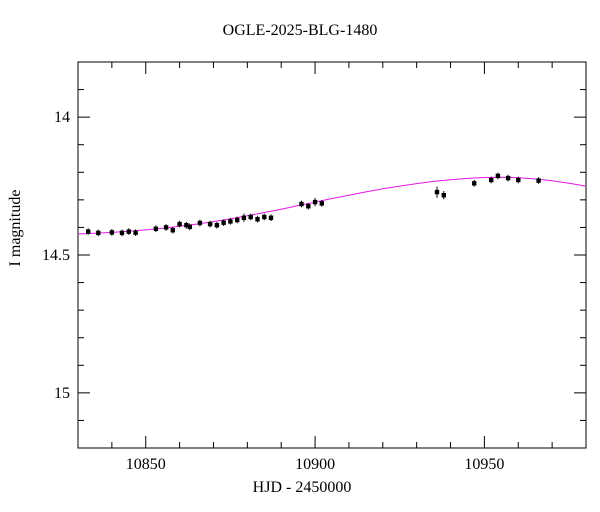  What do you see at coordinates (56, 255) in the screenshot?
I see `y-tick-label: 14.5` at bounding box center [56, 255].